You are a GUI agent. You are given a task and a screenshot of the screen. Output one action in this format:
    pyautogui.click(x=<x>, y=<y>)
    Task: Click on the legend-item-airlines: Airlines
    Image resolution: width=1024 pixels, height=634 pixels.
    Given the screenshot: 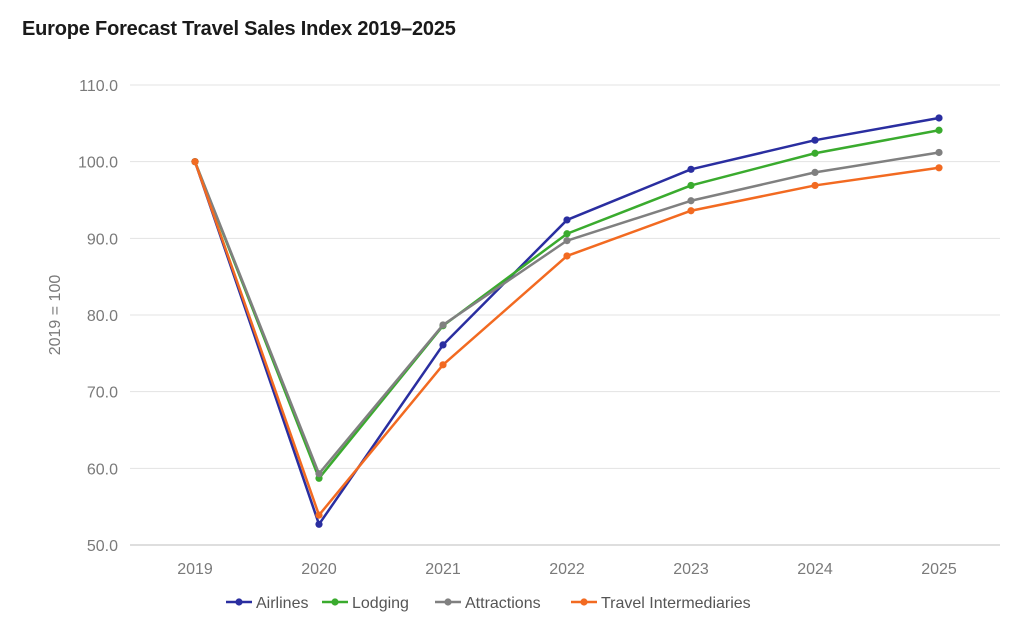 What is the action you would take?
    pyautogui.click(x=267, y=603)
    